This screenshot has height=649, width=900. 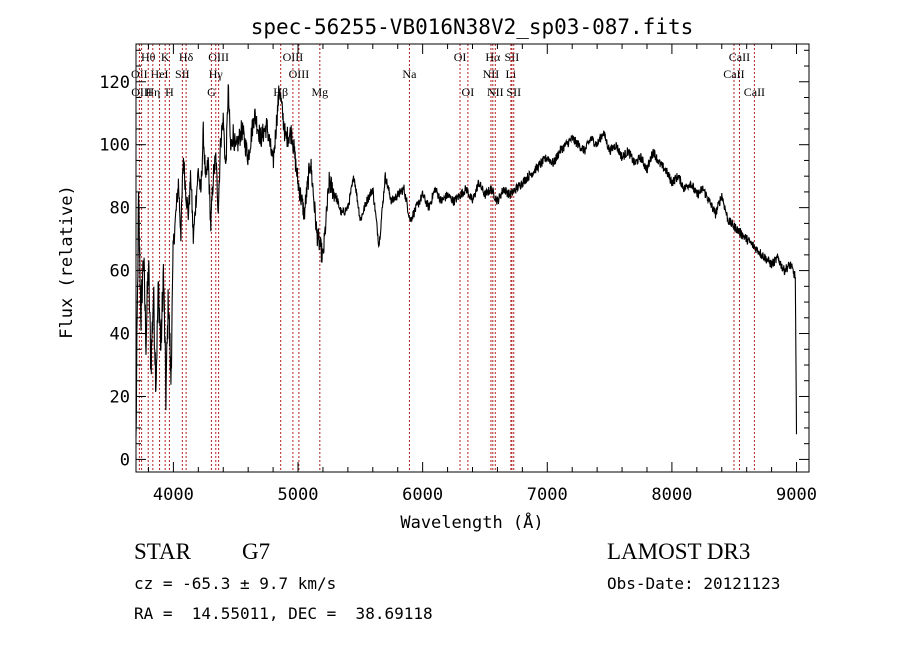 What do you see at coordinates (120, 397) in the screenshot?
I see `y-tick-label-1: 20` at bounding box center [120, 397].